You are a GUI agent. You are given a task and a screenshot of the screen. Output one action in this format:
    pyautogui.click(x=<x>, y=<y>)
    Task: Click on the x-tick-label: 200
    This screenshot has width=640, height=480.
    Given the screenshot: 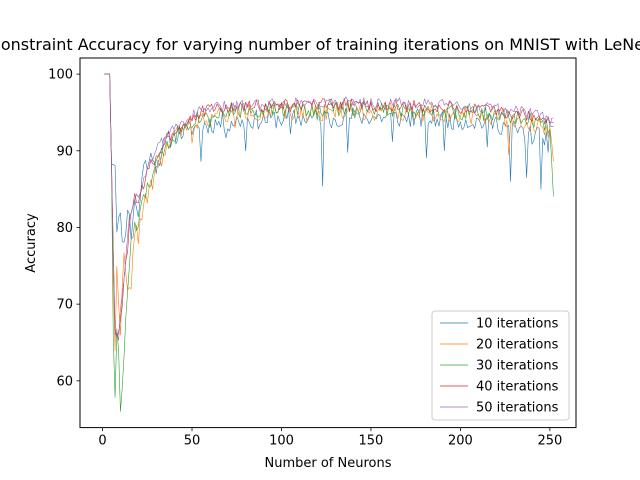 What is the action you would take?
    pyautogui.click(x=460, y=441)
    